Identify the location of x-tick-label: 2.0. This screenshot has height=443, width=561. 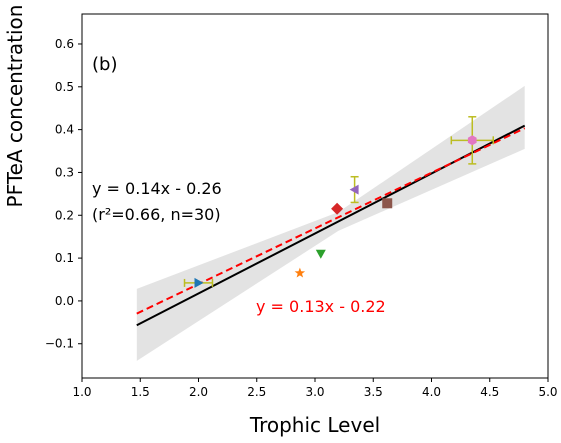
(198, 392).